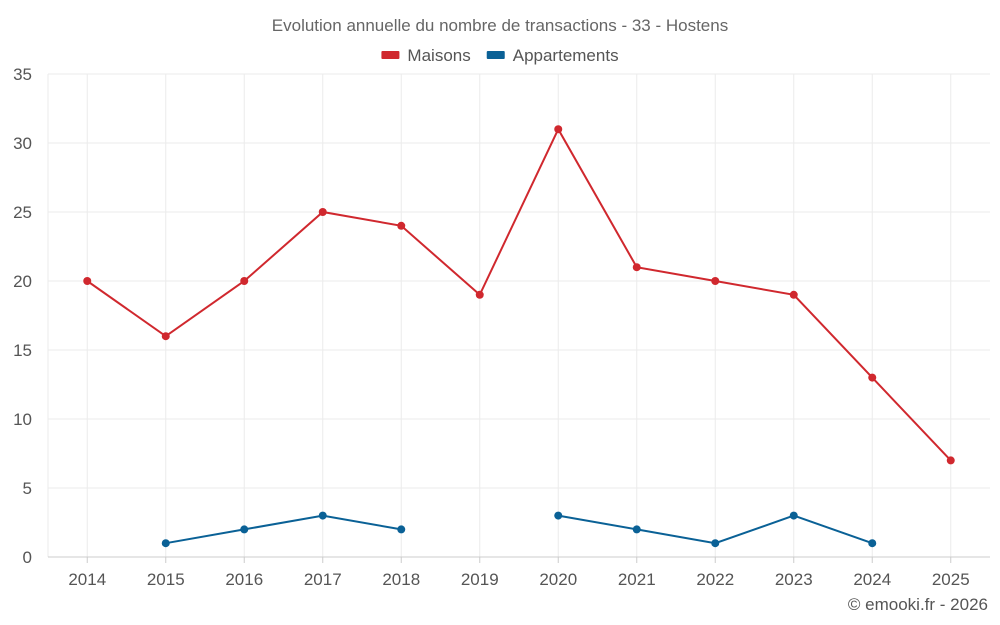 This screenshot has height=625, width=1000. Describe the element at coordinates (27, 557) in the screenshot. I see `y-tick-label: 0` at that location.